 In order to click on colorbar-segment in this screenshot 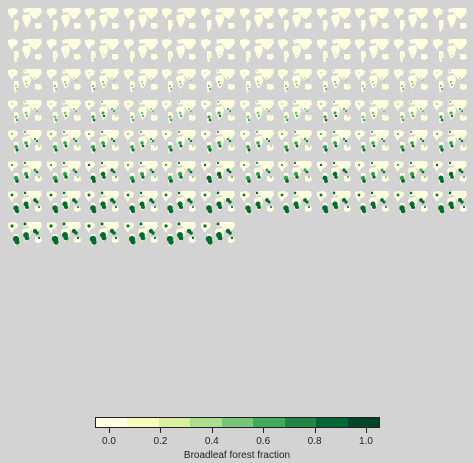, I will do `click(112, 422)`.